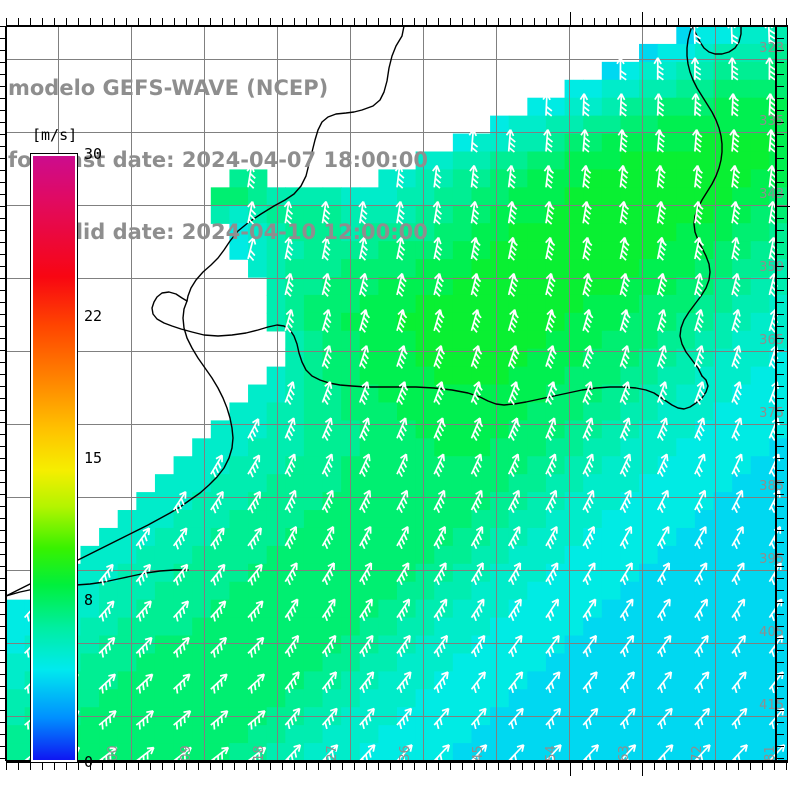  Describe the element at coordinates (89, 762) in the screenshot. I see `colorbar-tick: 0` at that location.